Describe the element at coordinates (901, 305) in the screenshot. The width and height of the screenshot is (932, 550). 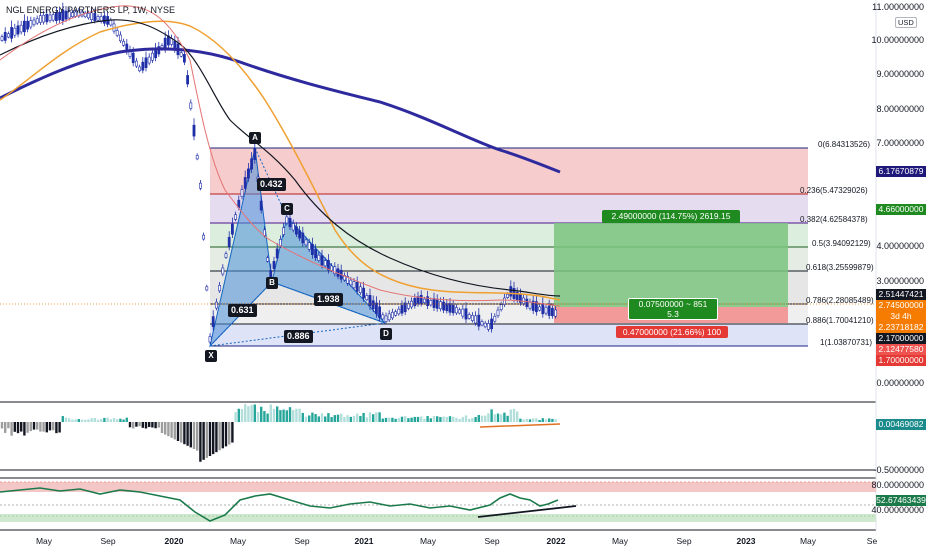
I see `price-tag-last: 2.74500000` at that location.